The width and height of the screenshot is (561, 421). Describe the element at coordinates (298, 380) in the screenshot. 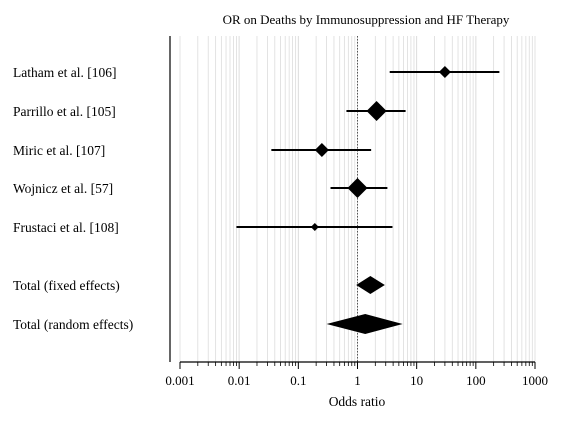

I see `x-tick-label: 0.1` at that location.